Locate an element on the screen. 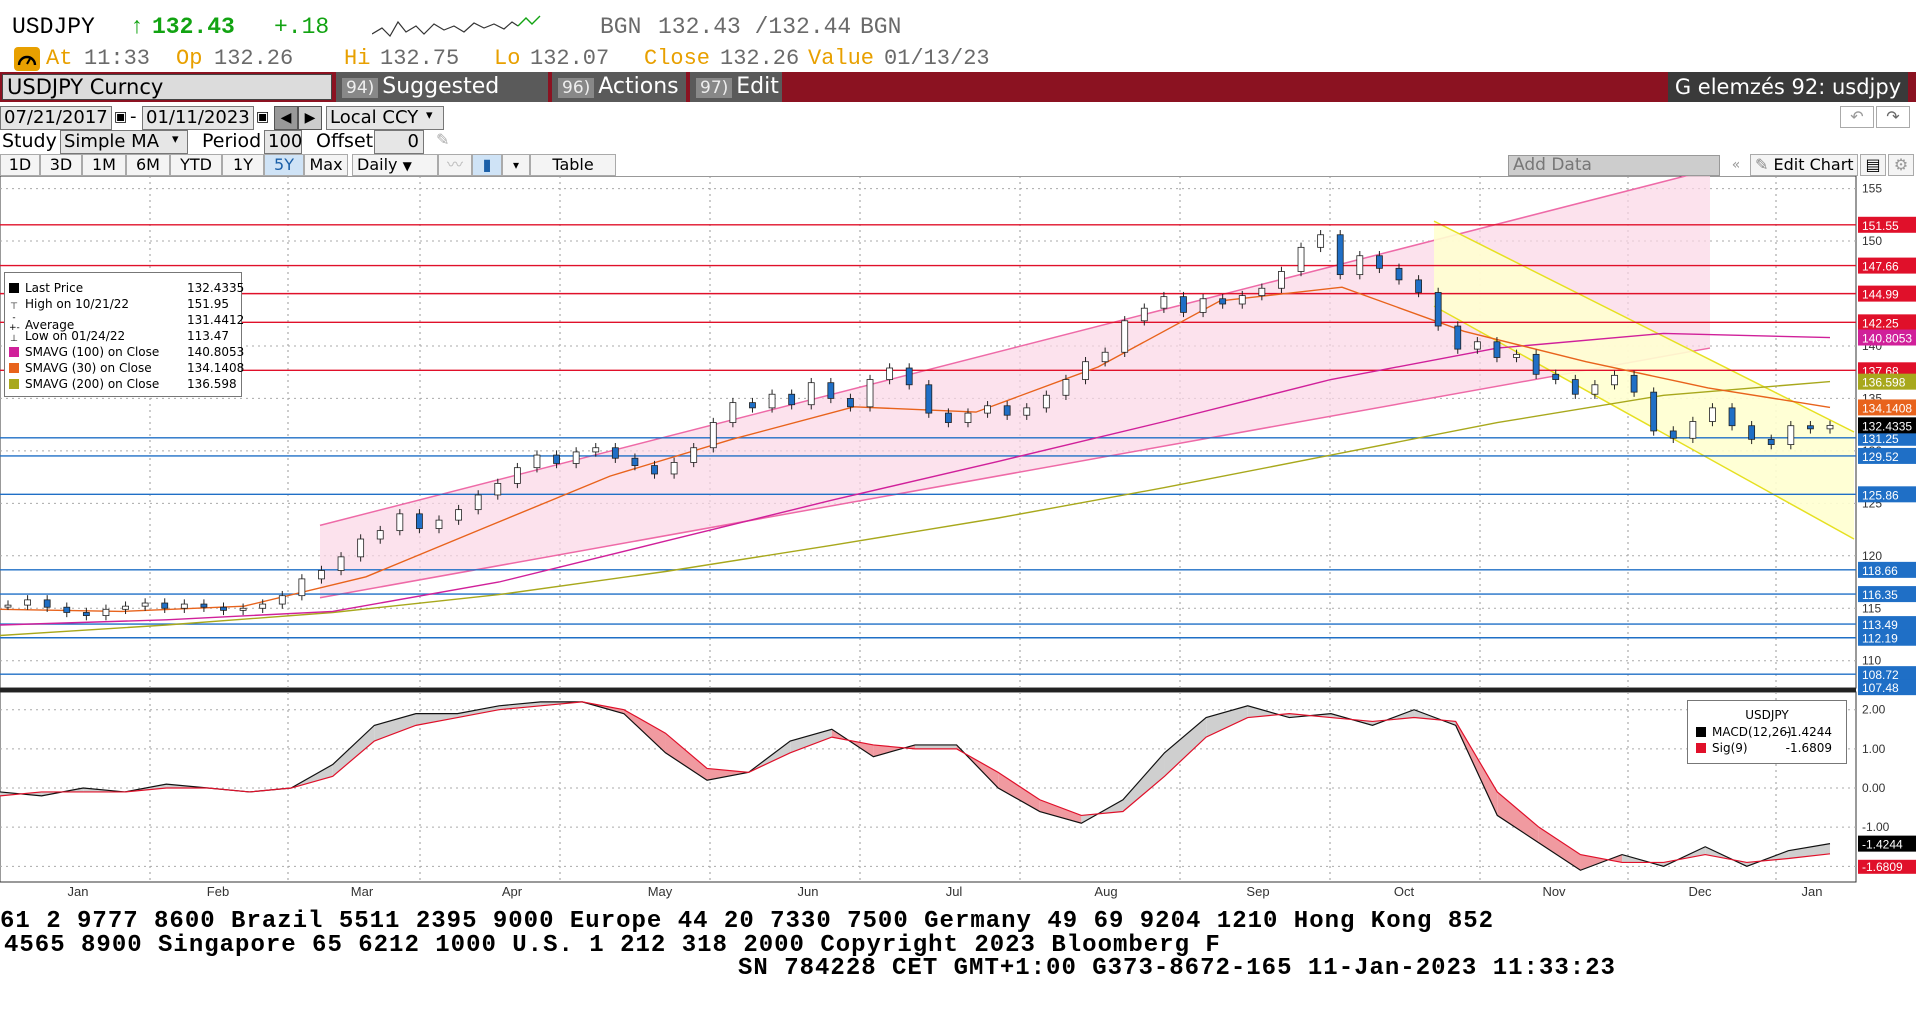  macd-value-tag is located at coordinates (1887, 843).